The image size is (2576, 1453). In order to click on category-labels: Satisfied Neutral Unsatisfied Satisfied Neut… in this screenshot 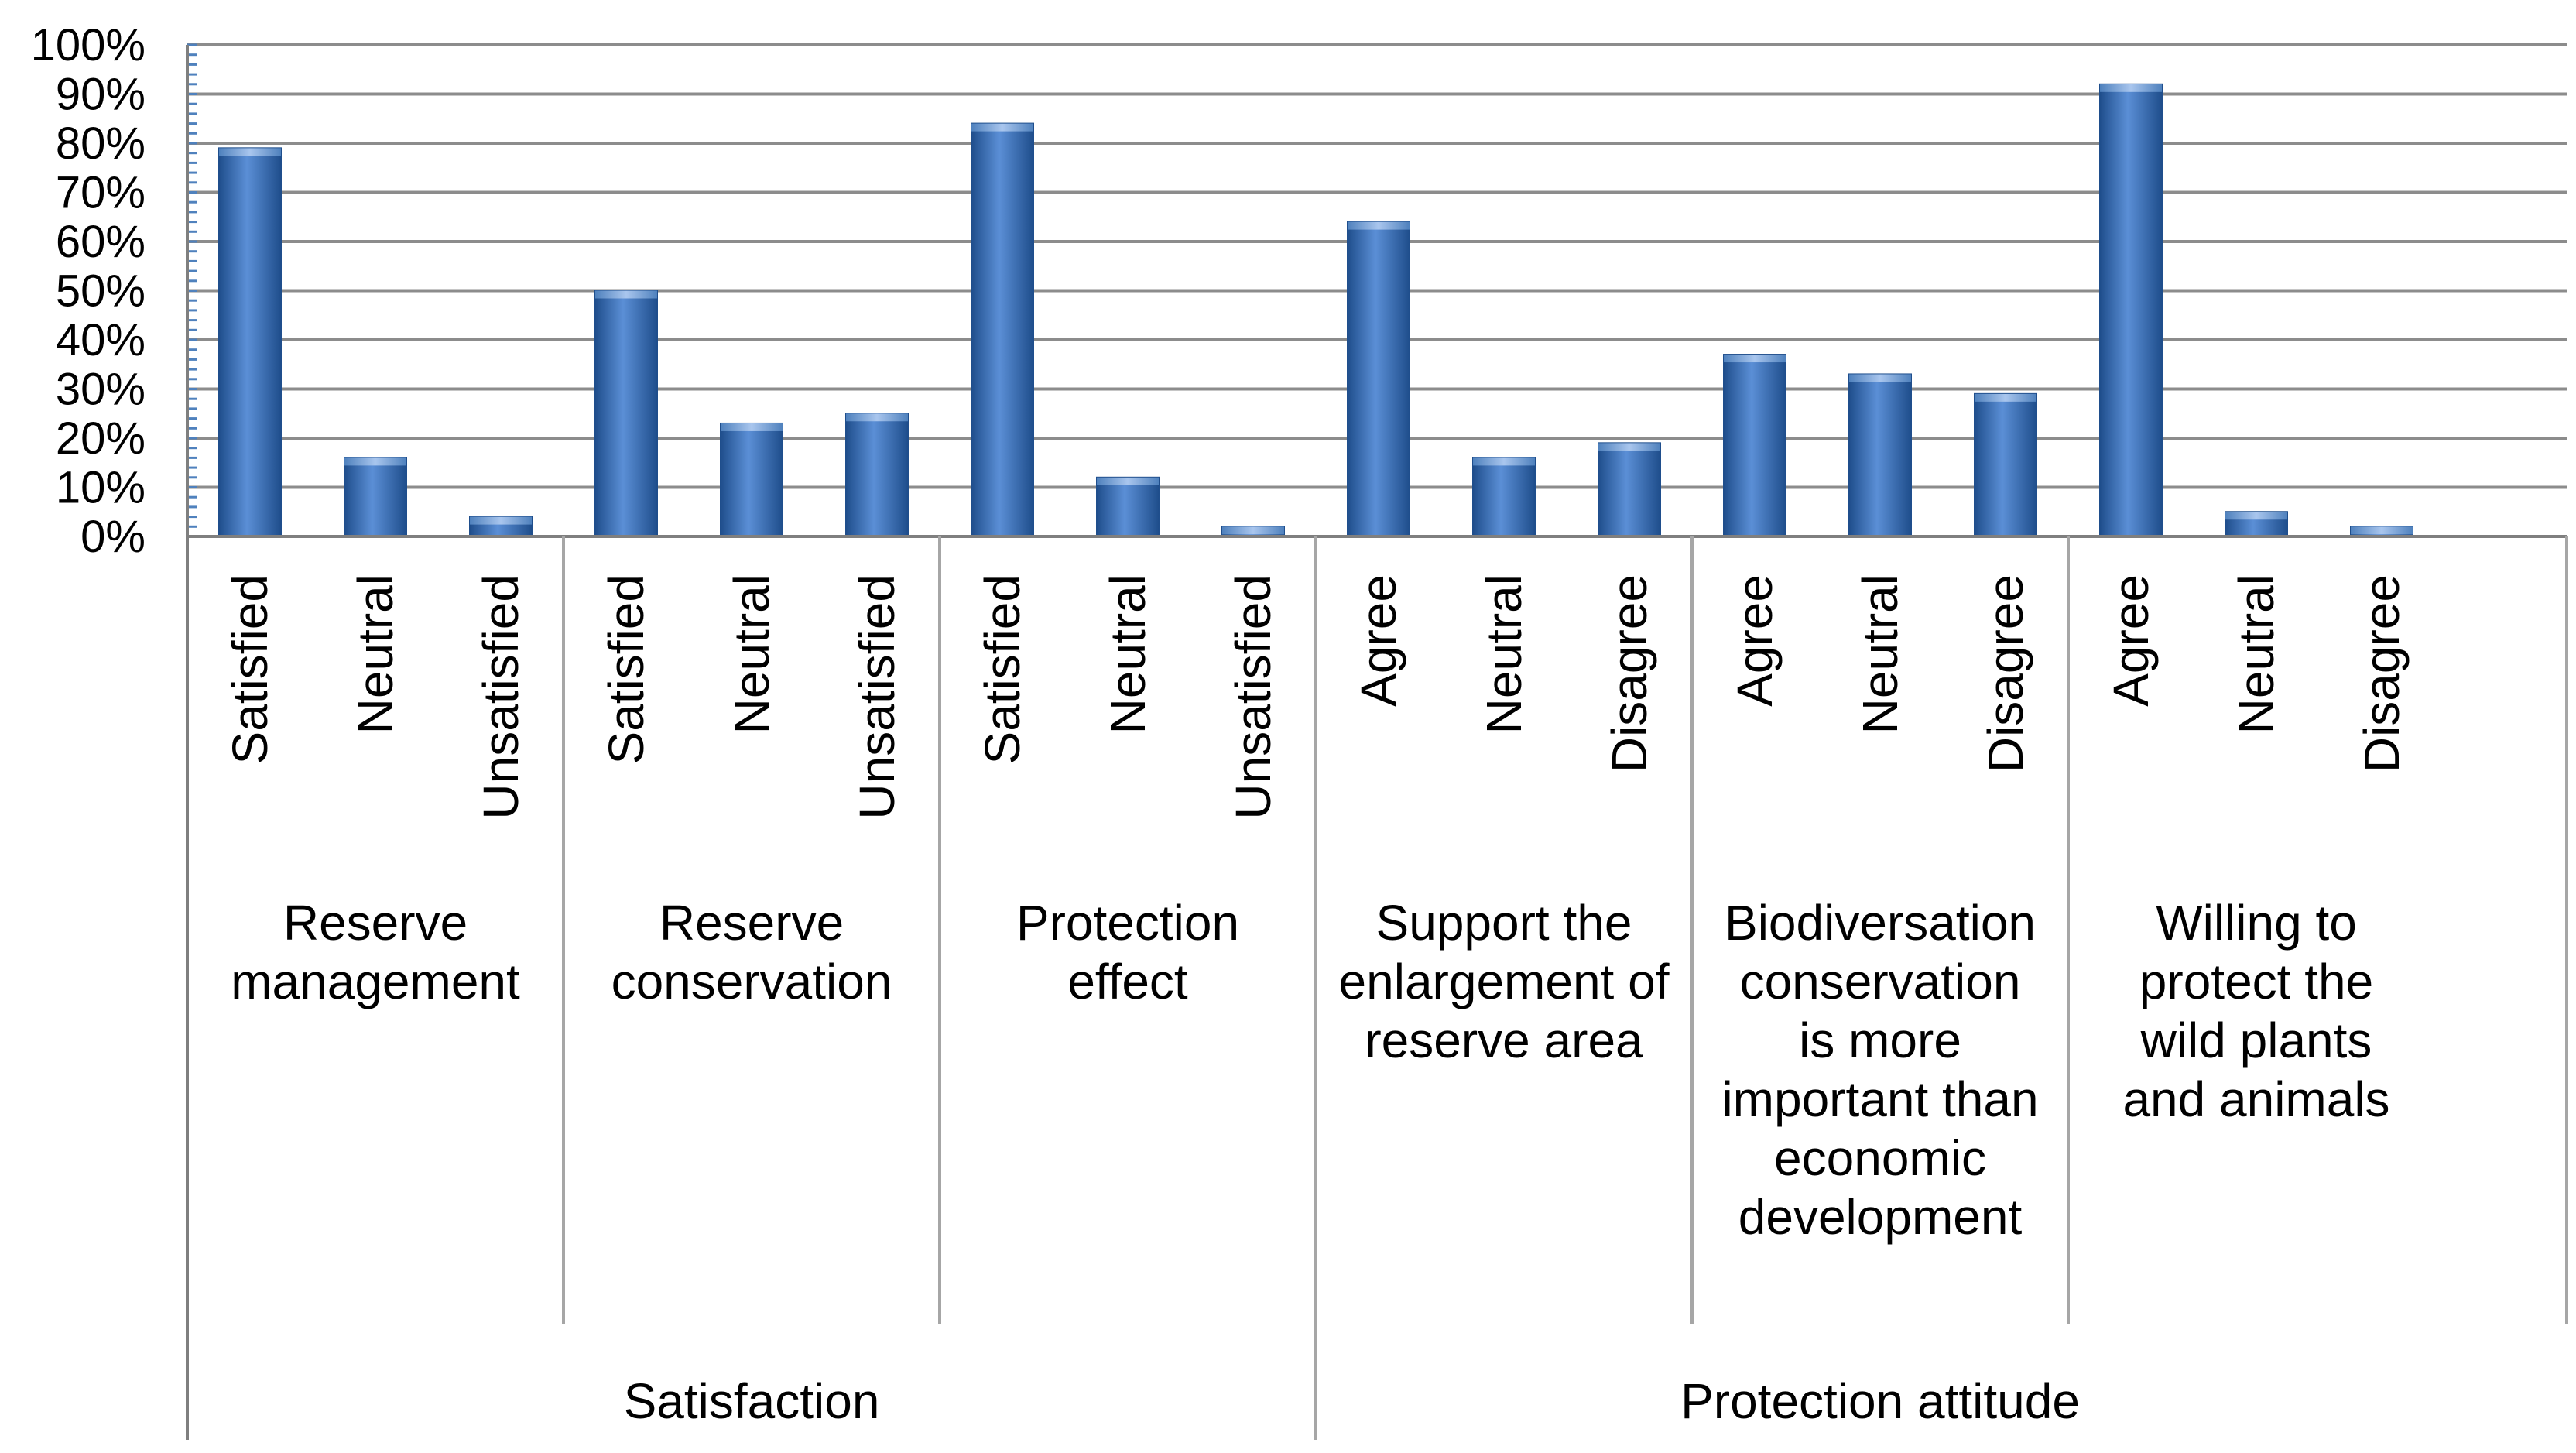, I will do `click(1316, 697)`.